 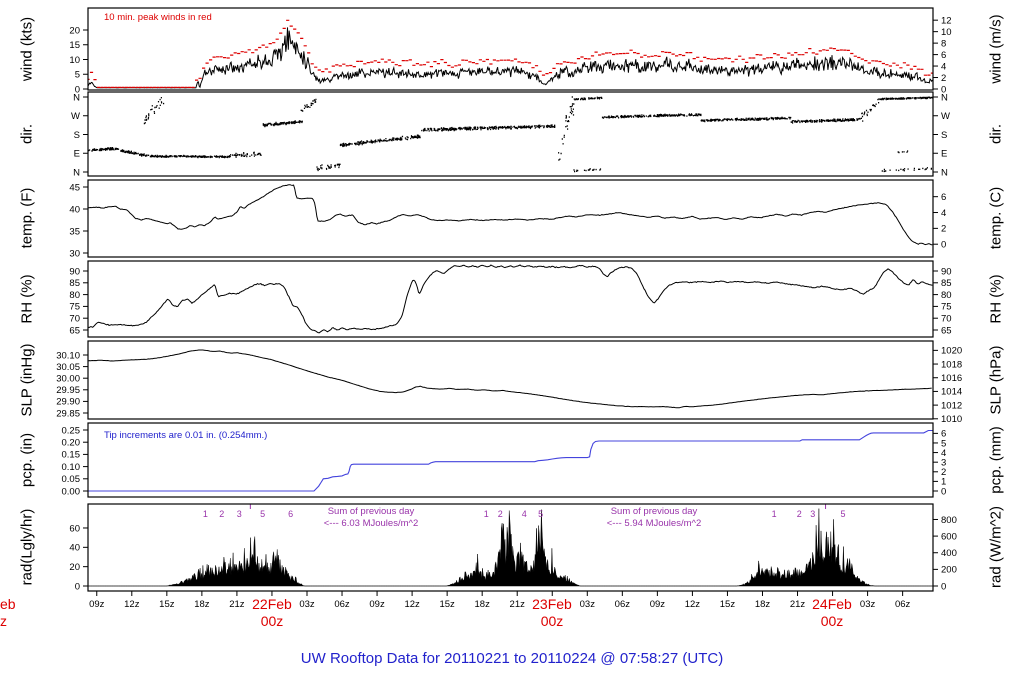 What do you see at coordinates (588, 604) in the screenshot?
I see `x-axis-tick-label: 03z` at bounding box center [588, 604].